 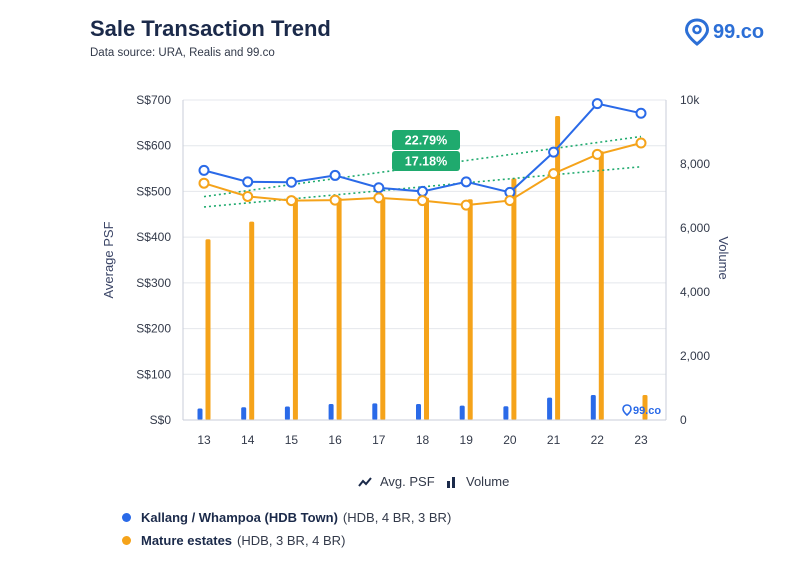 What do you see at coordinates (335, 440) in the screenshot?
I see `x-tick-label: 16` at bounding box center [335, 440].